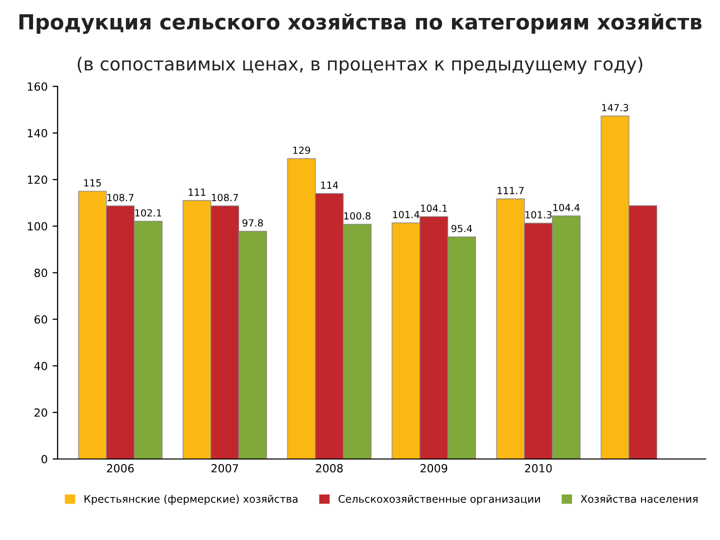  I want to click on data-label: 101.3, so click(539, 214).